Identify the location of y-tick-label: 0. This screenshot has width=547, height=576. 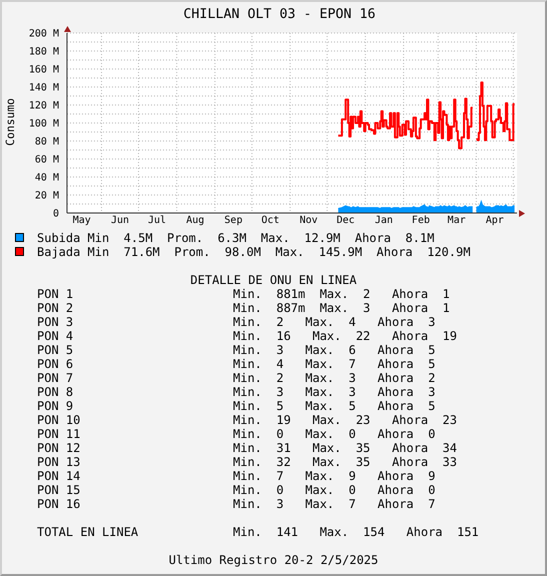
(55, 214).